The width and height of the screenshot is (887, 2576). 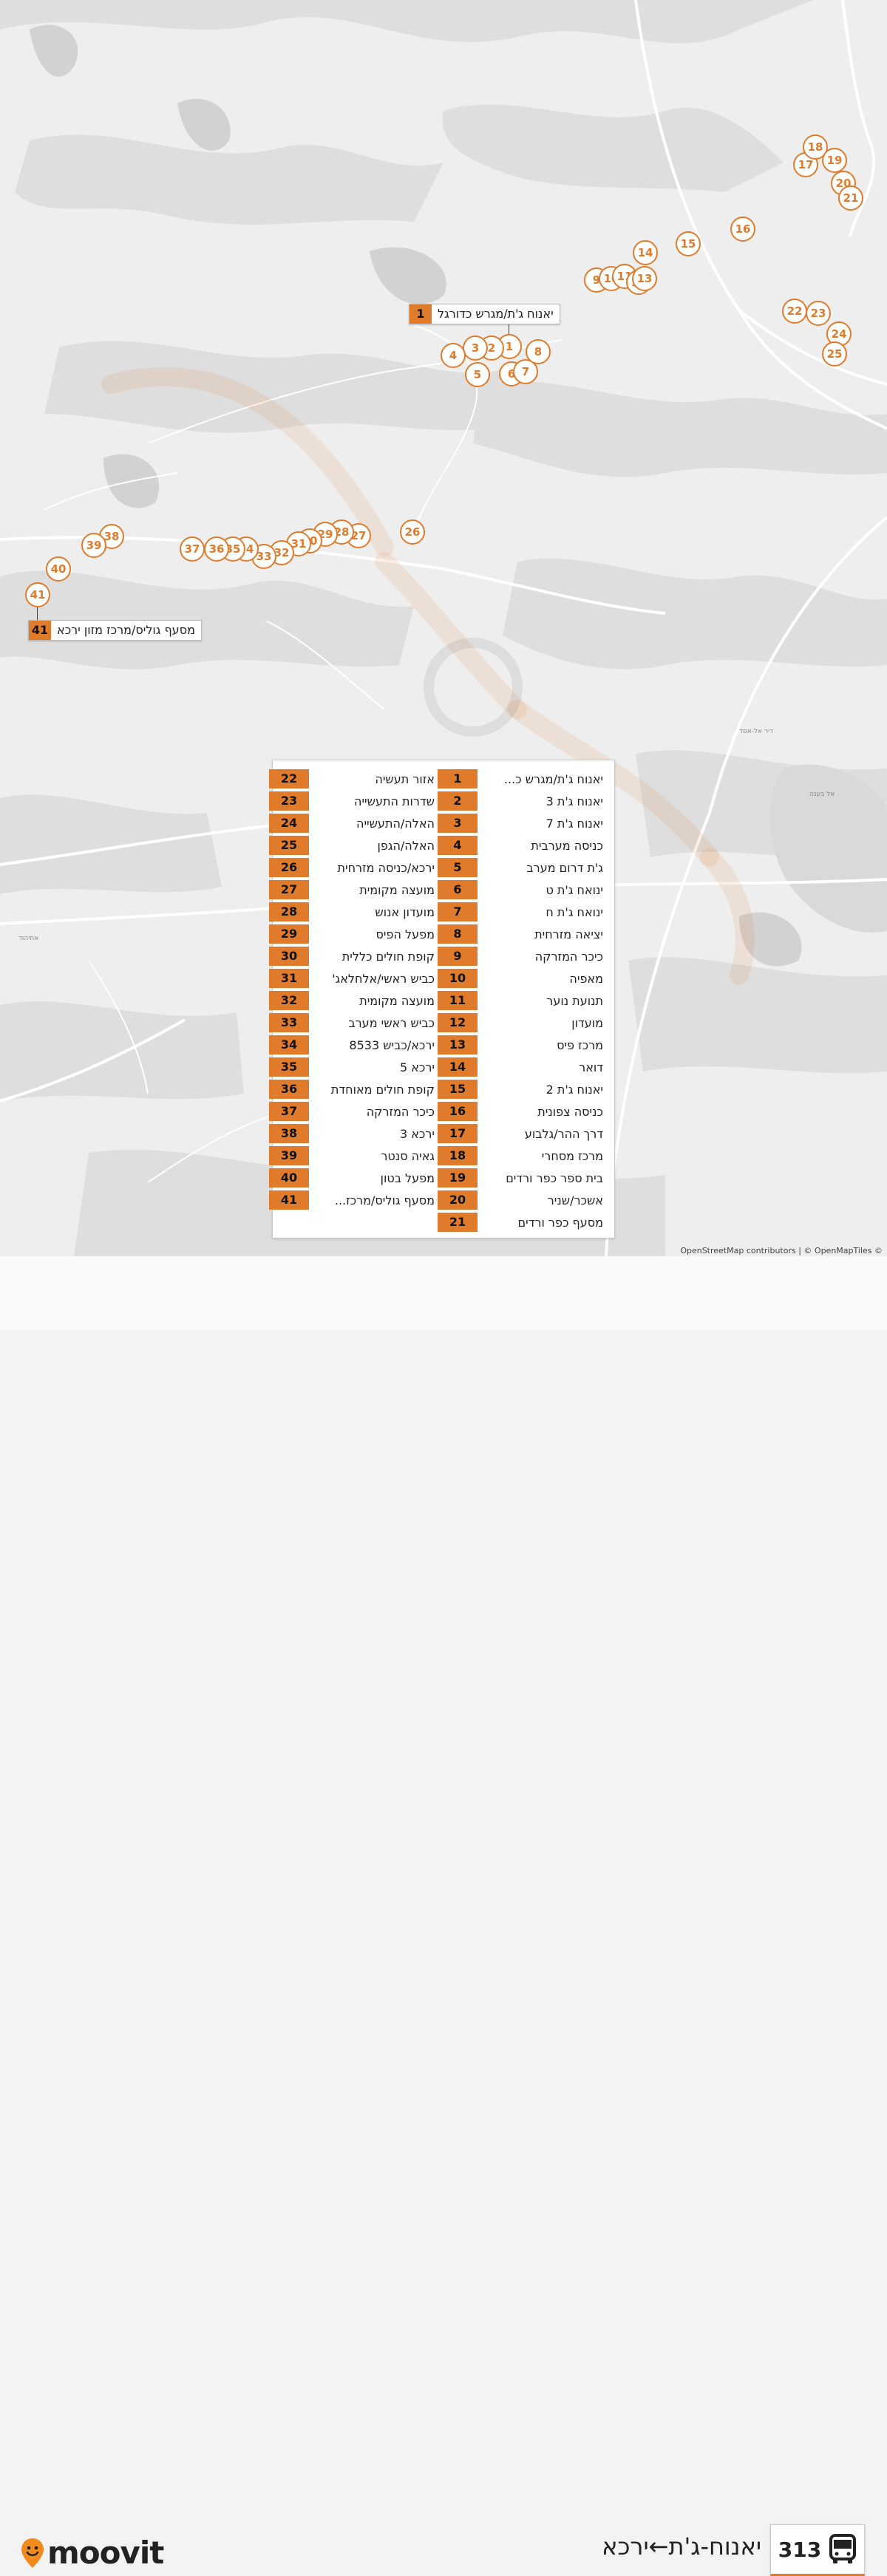 I want to click on legend-row: 3 יאנוח ג'ת 7, so click(x=524, y=823).